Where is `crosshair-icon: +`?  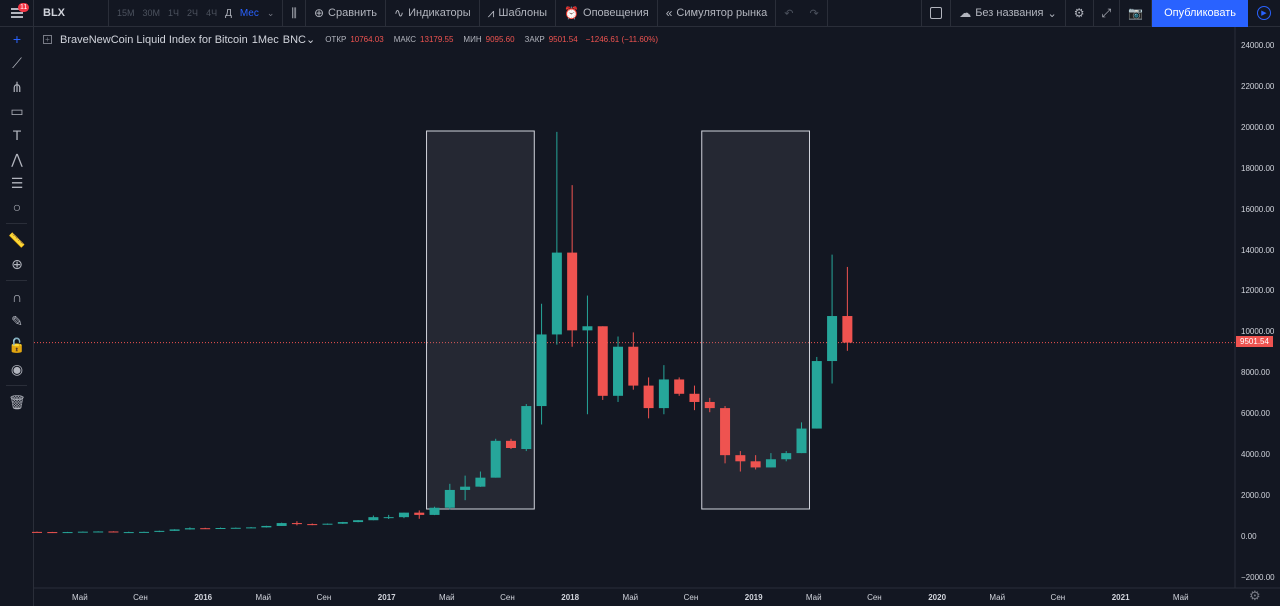 crosshair-icon: + is located at coordinates (17, 39).